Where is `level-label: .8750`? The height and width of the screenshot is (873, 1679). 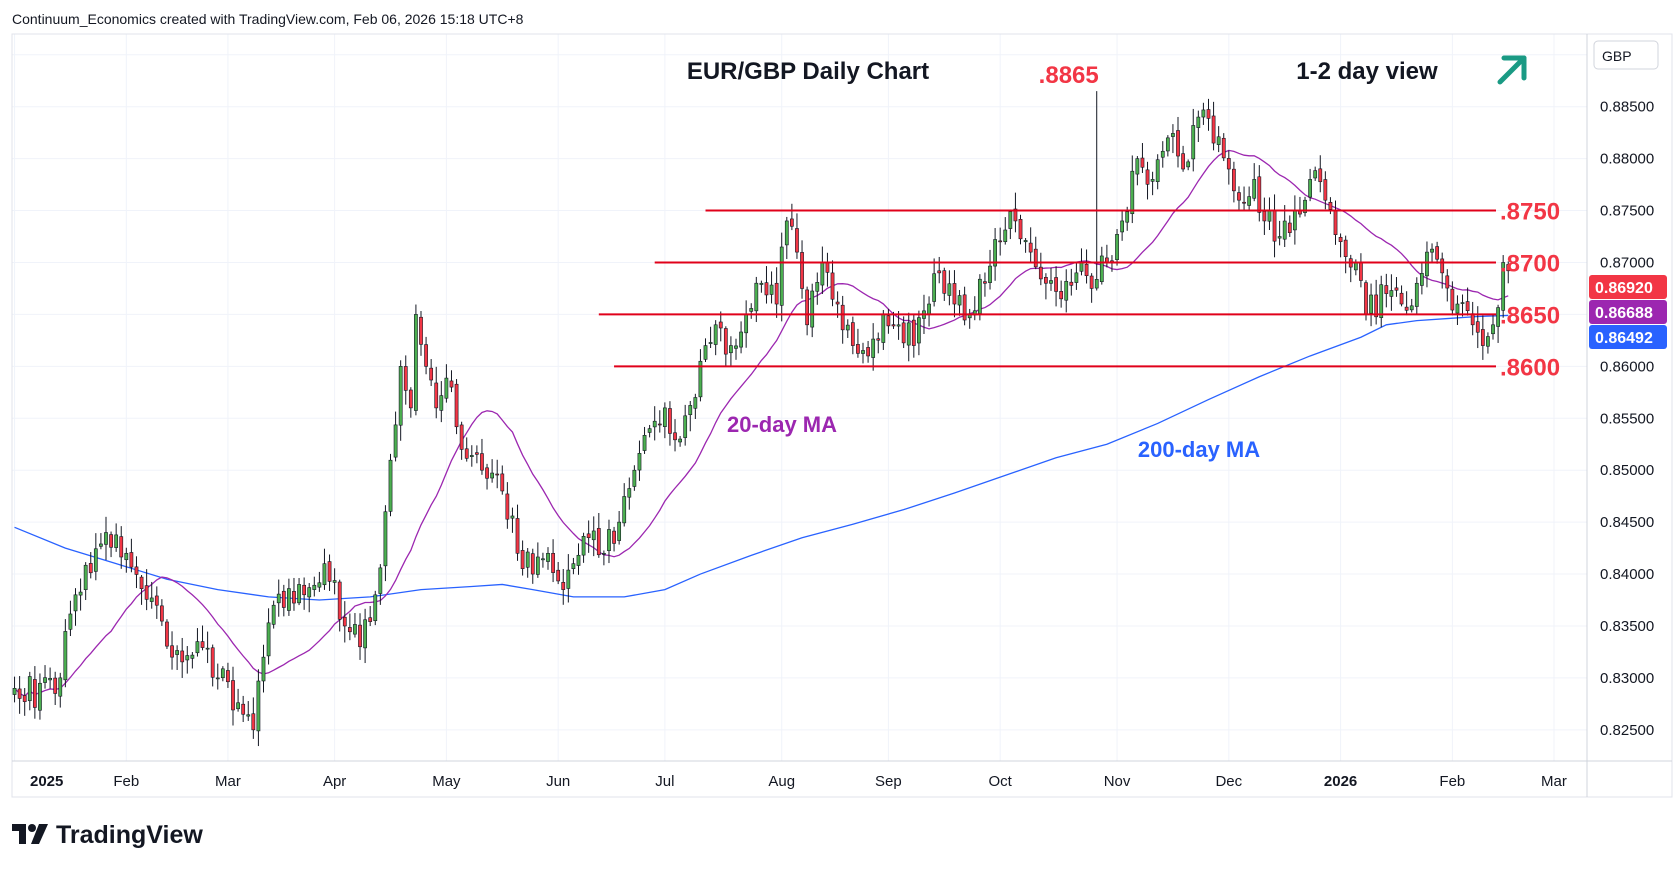
level-label: .8750 is located at coordinates (1530, 212).